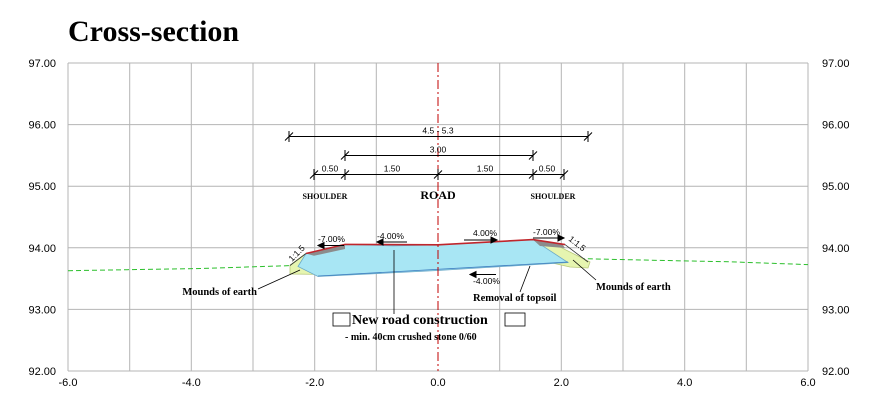  What do you see at coordinates (330, 169) in the screenshot?
I see `dim-shoulder-left-label: 0.50` at bounding box center [330, 169].